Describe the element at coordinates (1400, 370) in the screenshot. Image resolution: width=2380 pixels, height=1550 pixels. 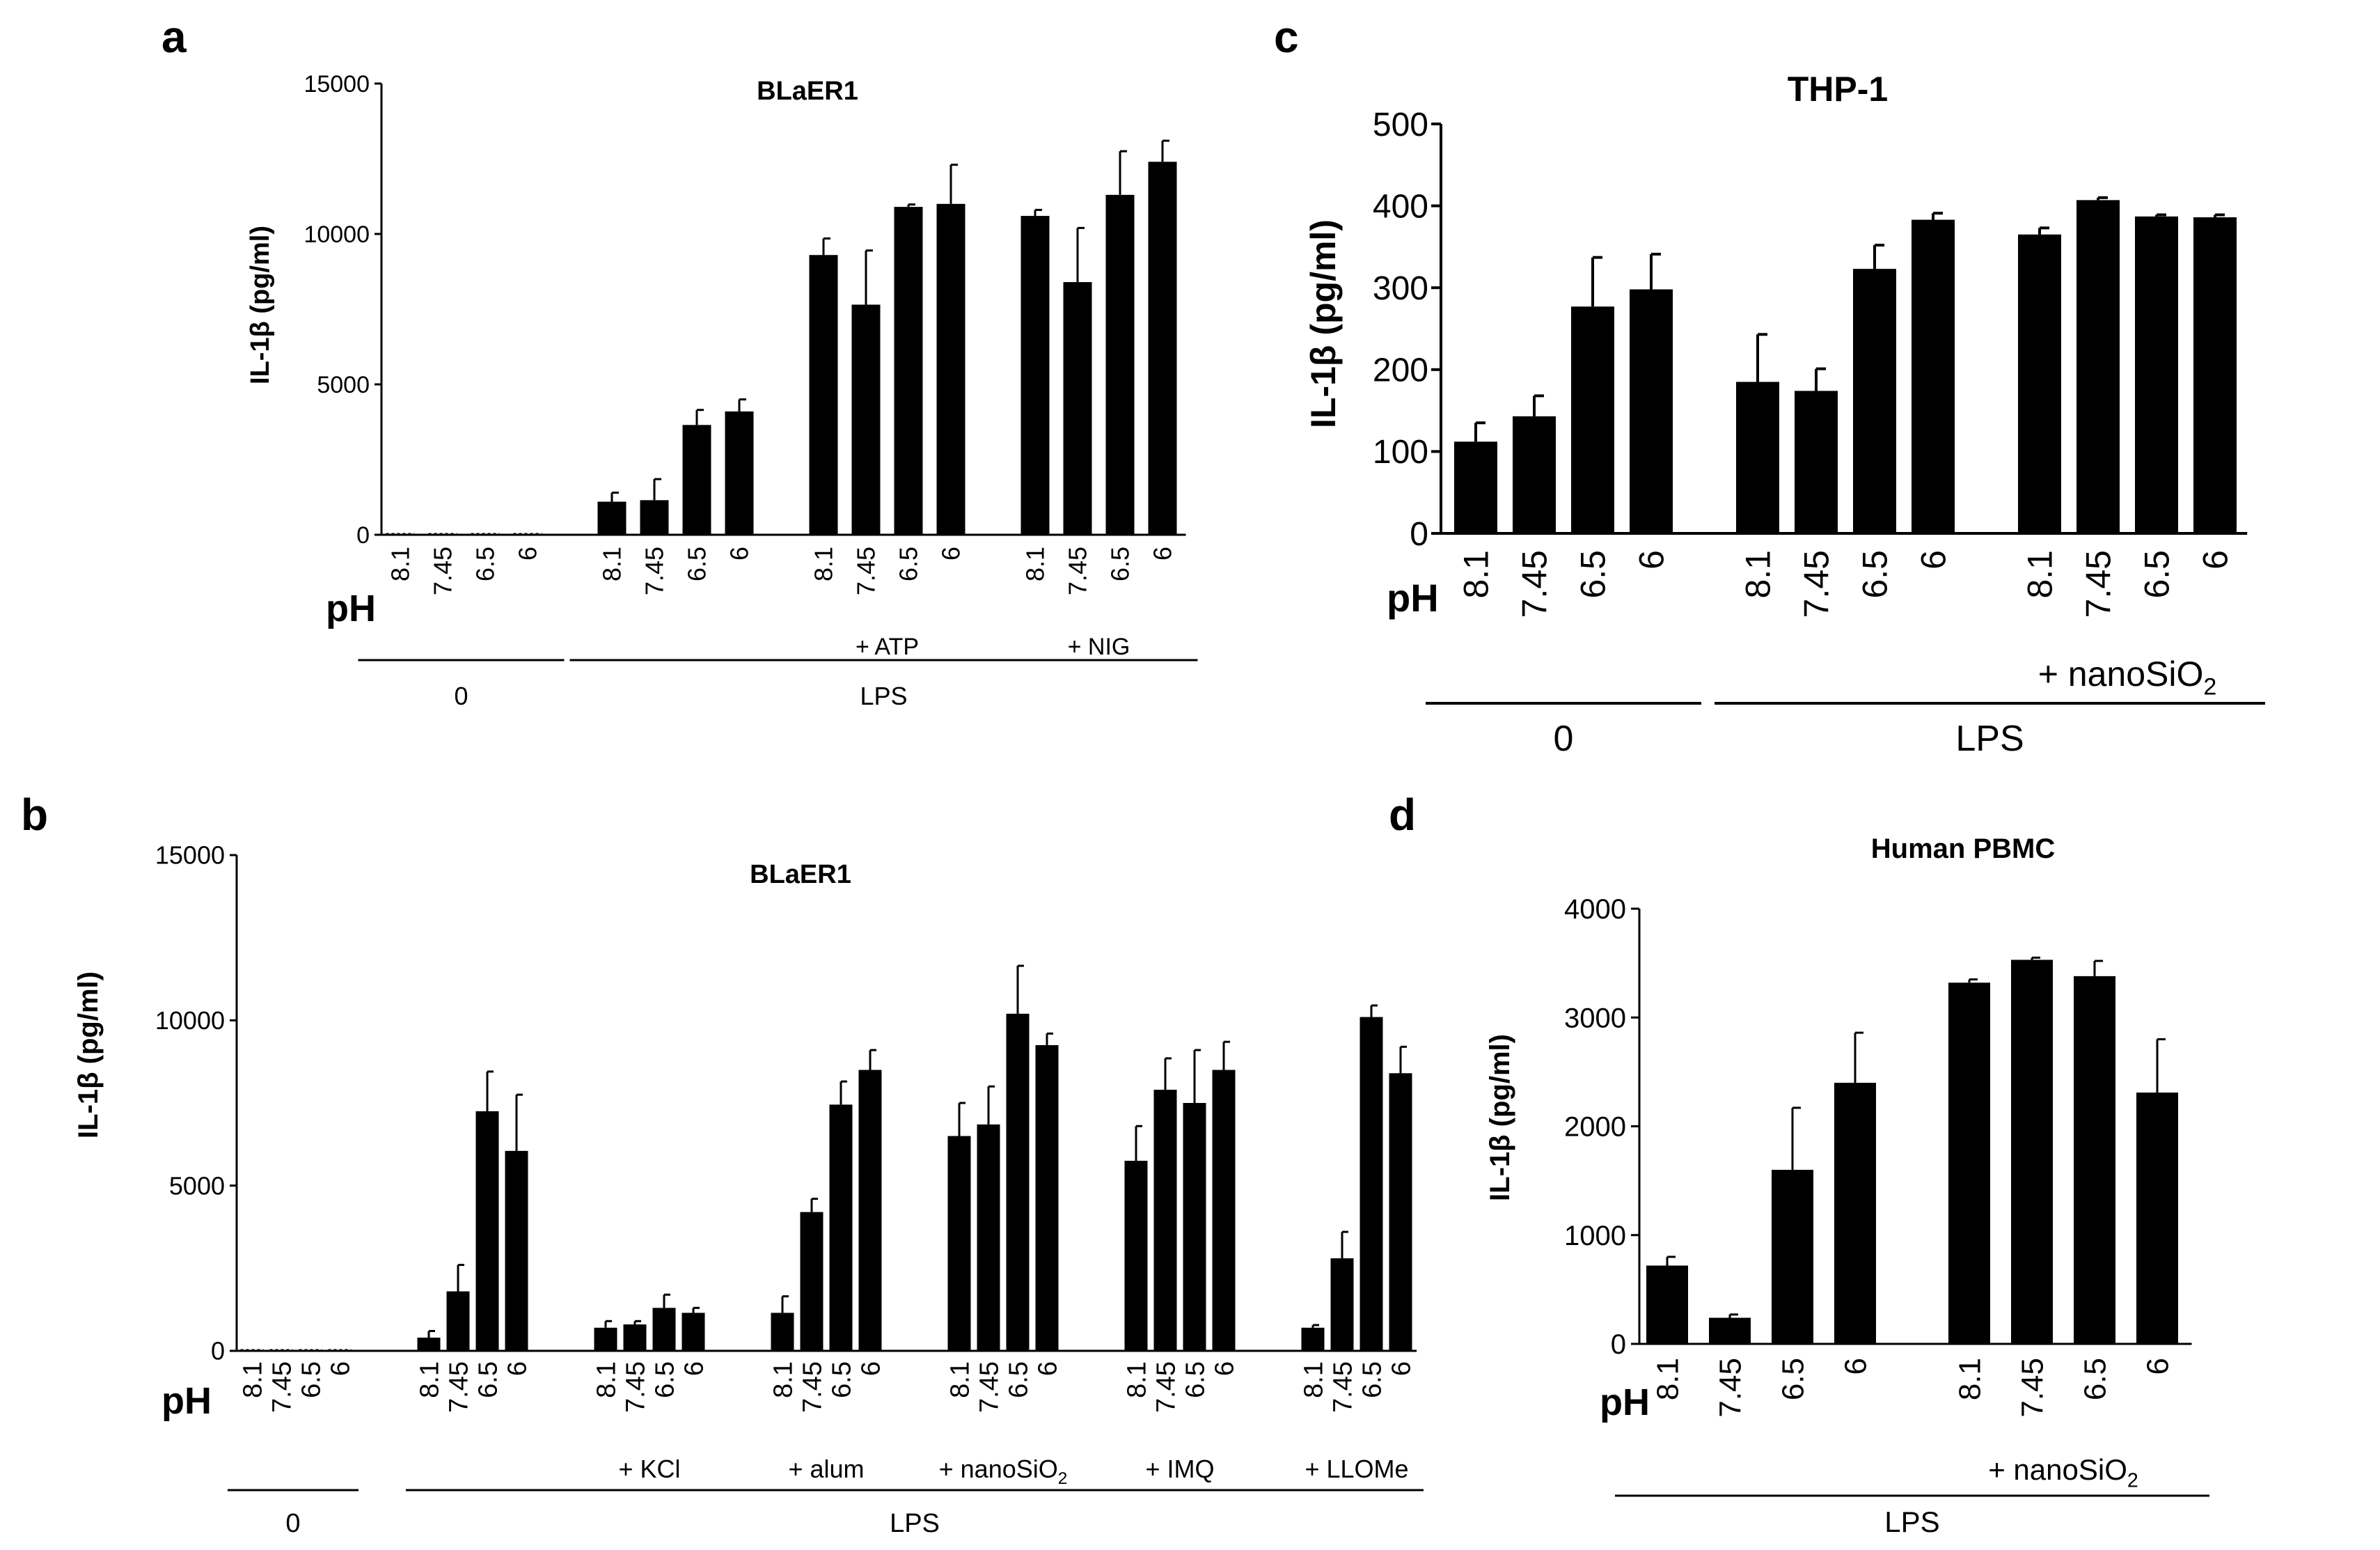
I see `y-tick-label: 200` at that location.